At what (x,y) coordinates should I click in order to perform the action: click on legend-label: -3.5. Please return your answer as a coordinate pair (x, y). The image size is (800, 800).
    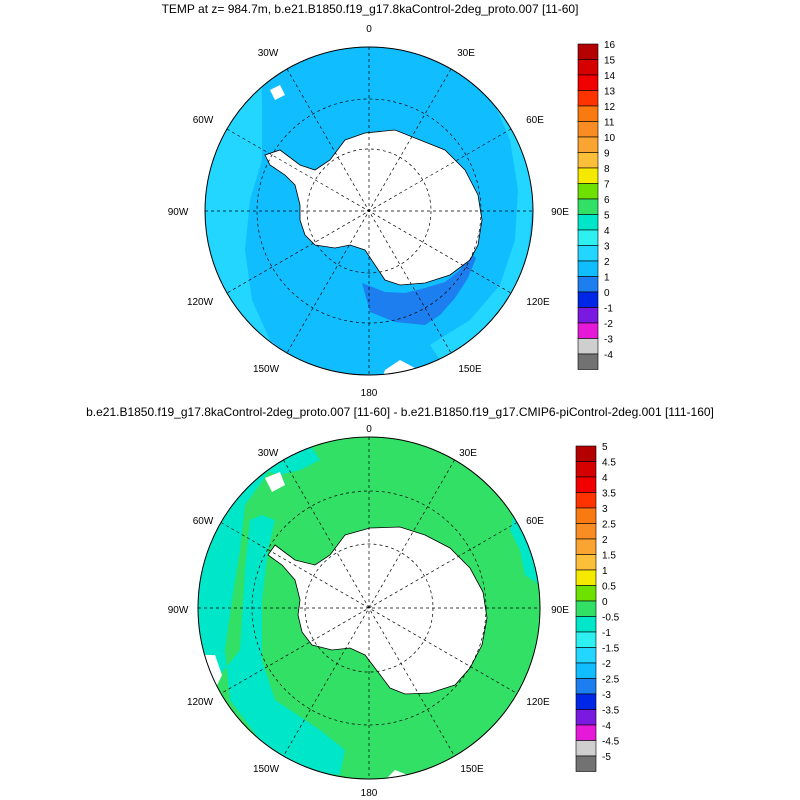
    Looking at the image, I should click on (611, 711).